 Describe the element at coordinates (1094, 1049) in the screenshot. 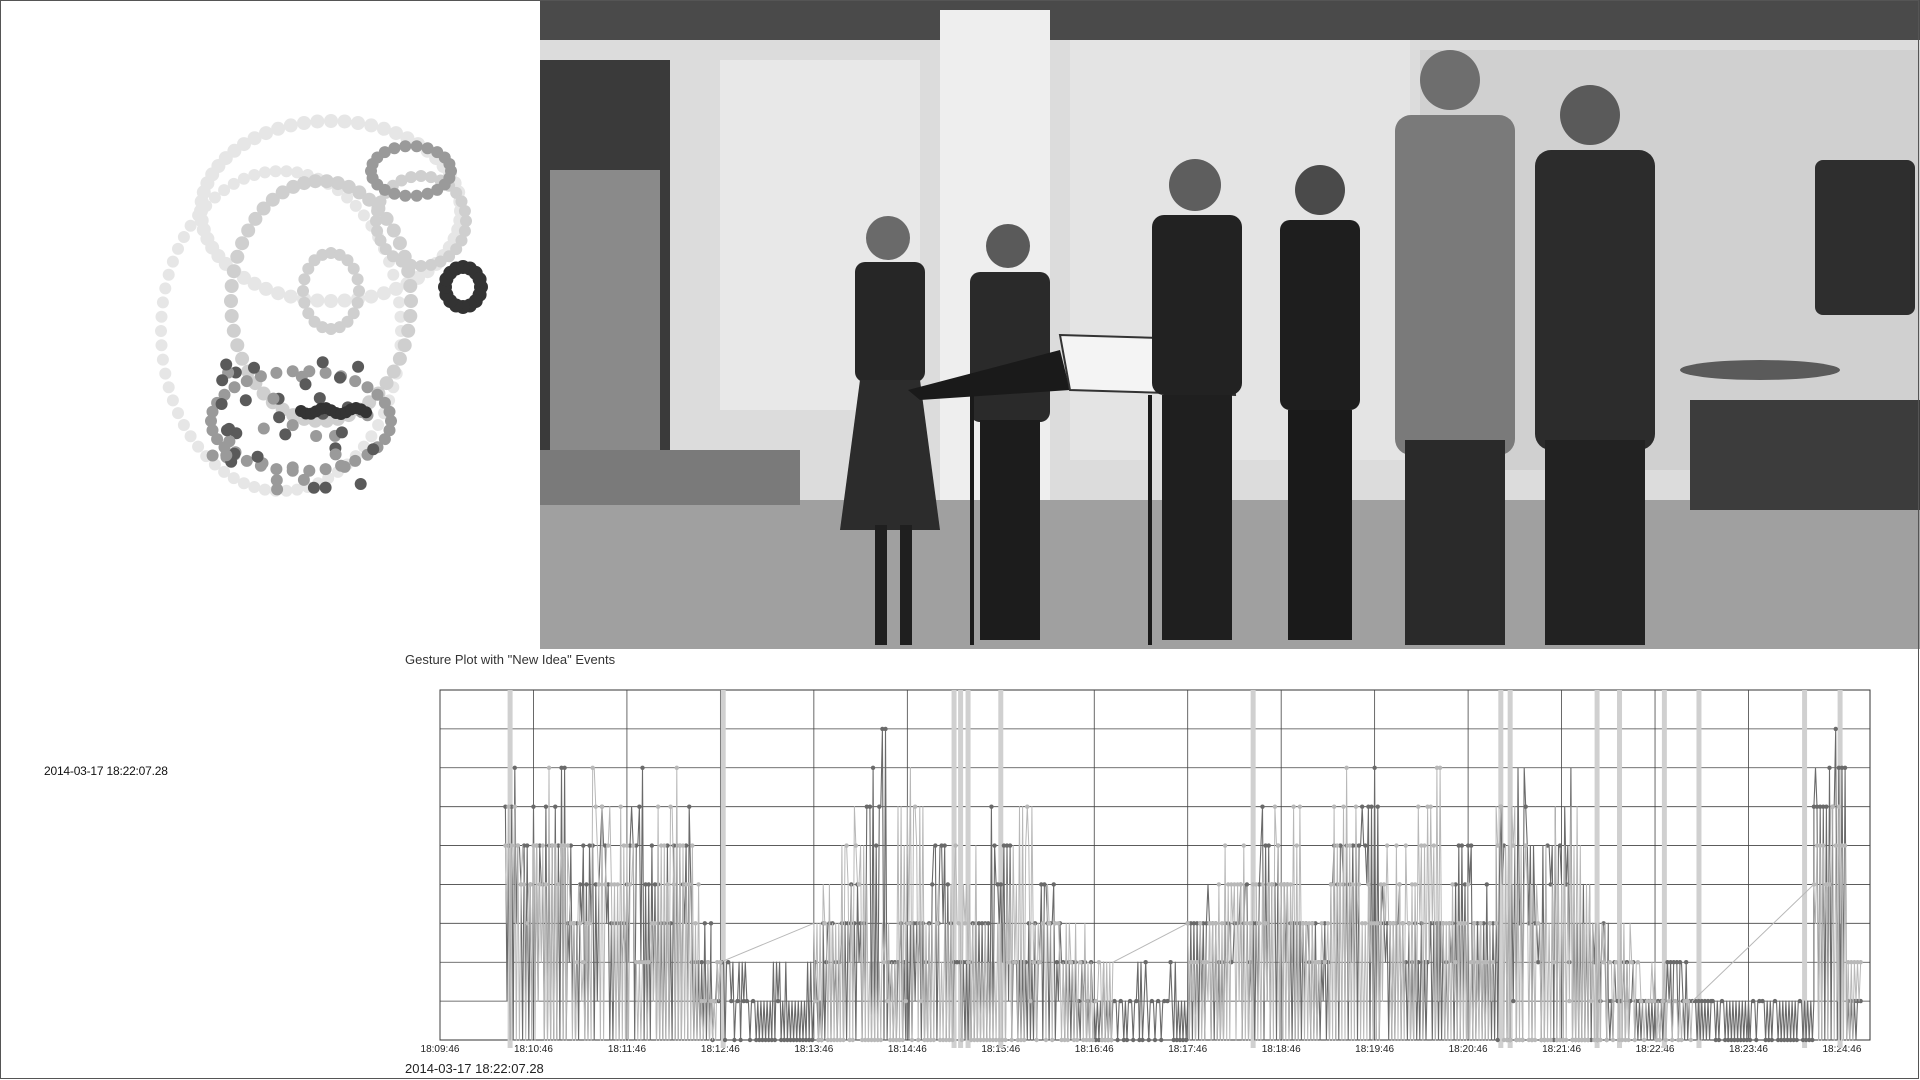

I see `x-tick-label: 18:16:46` at that location.